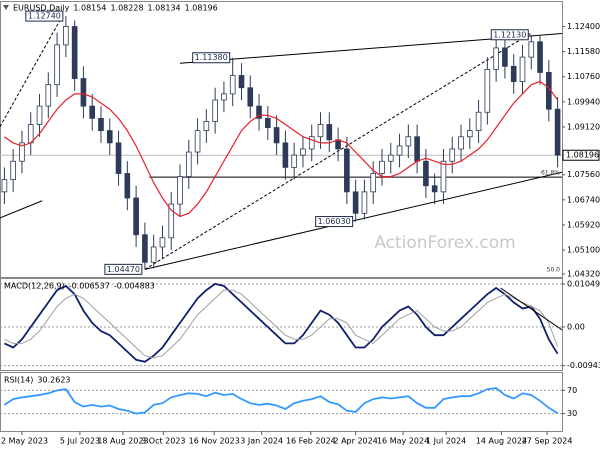 Image resolution: width=600 pixels, height=450 pixels. Describe the element at coordinates (444, 243) in the screenshot. I see `watermark: ActionForex.com` at that location.